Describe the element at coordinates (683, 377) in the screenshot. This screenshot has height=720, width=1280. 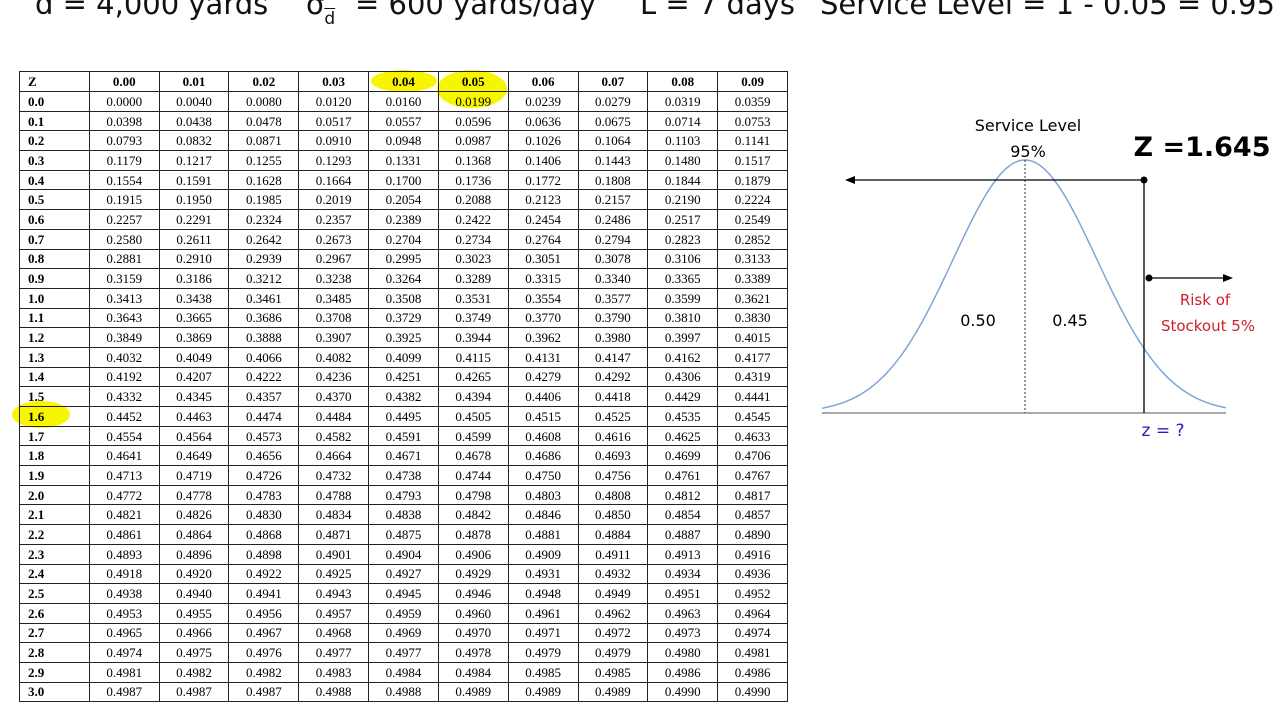
I see `cell: 0.4306` at that location.